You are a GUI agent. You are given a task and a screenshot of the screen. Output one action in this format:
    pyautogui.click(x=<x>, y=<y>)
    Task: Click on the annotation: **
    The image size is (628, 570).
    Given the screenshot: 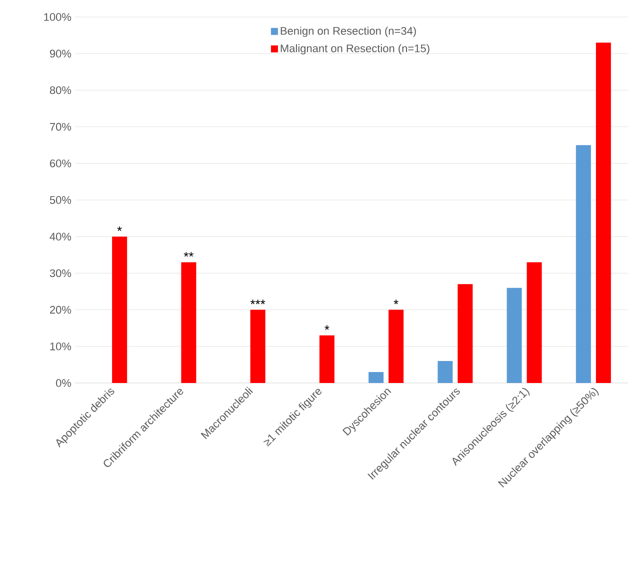 What is the action you would take?
    pyautogui.click(x=189, y=254)
    